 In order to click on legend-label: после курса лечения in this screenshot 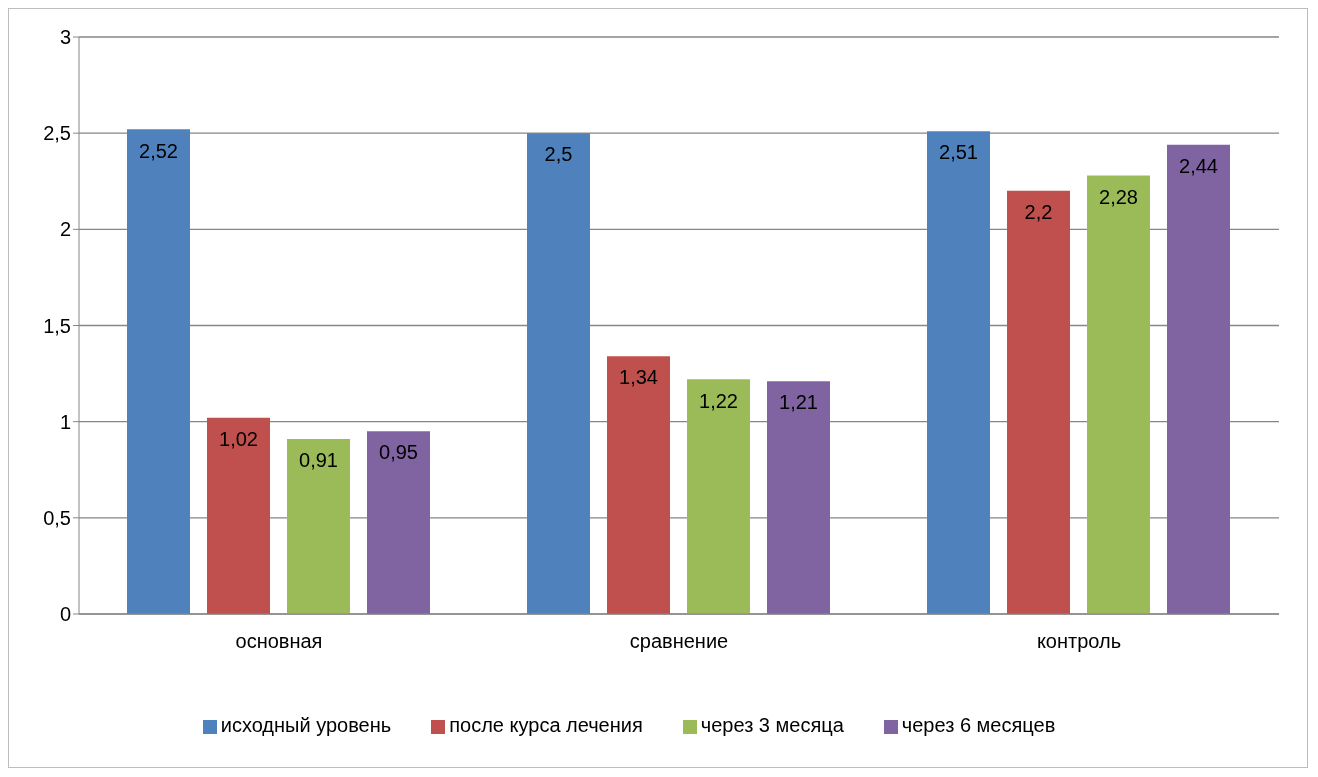, I will do `click(546, 725)`.